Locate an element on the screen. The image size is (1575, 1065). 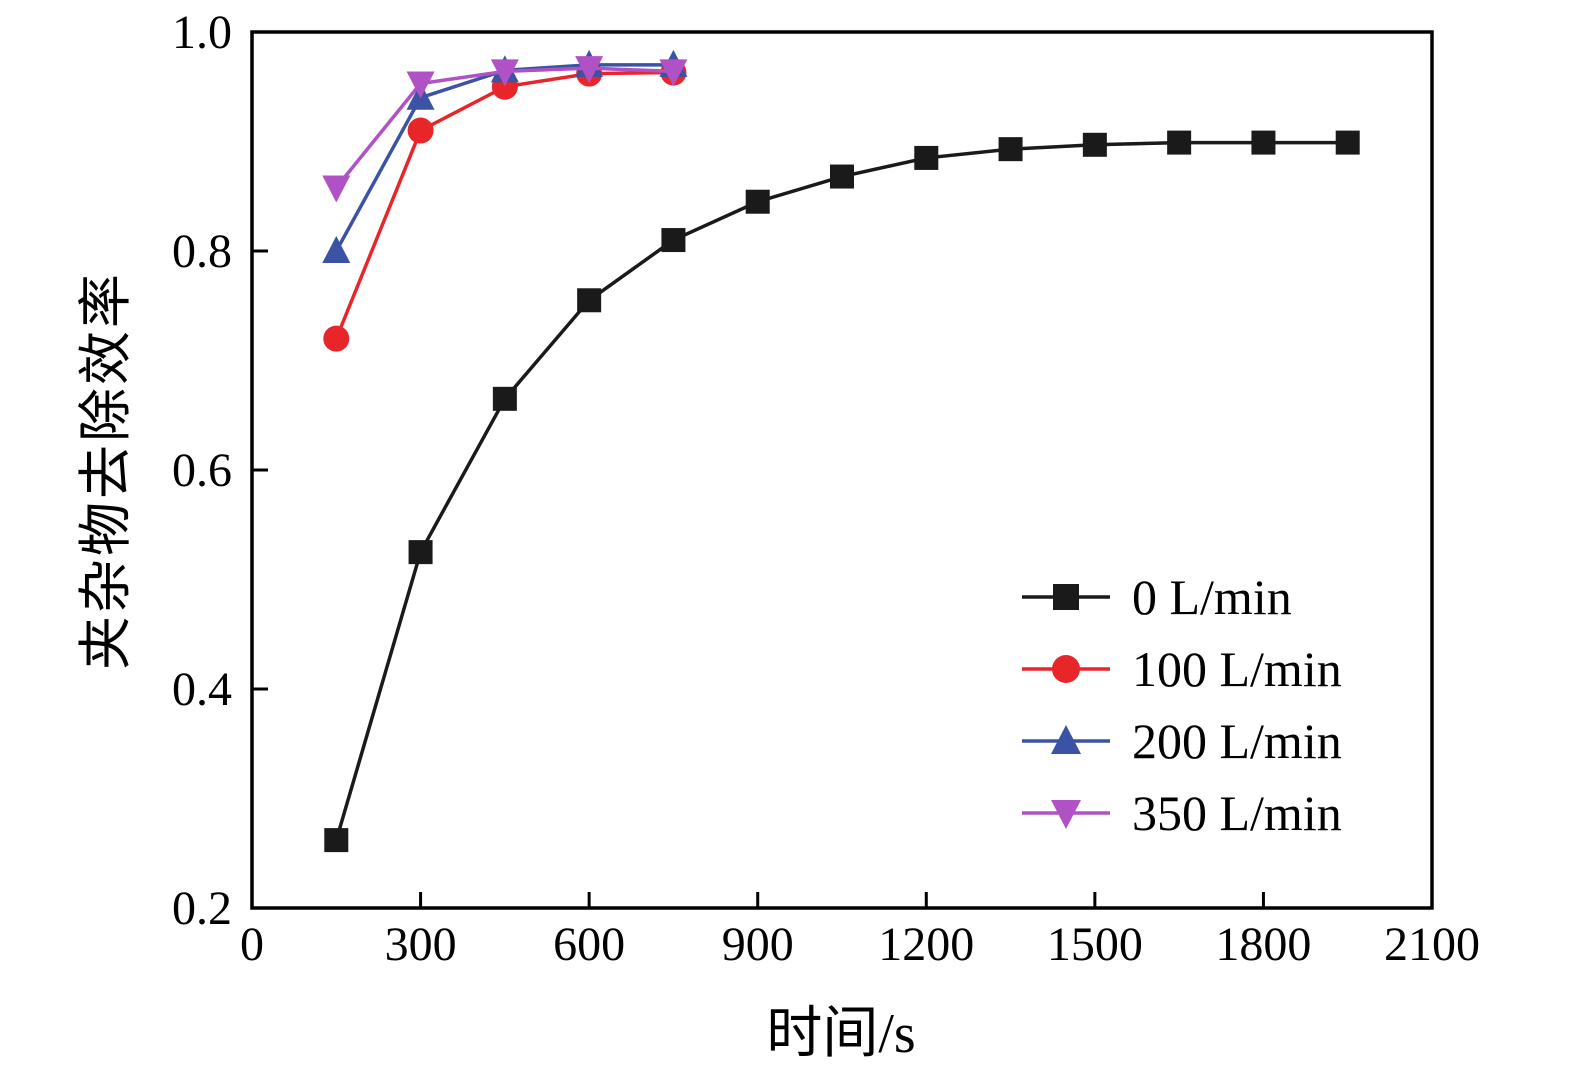
legend-label: 200 L/min is located at coordinates (1237, 741).